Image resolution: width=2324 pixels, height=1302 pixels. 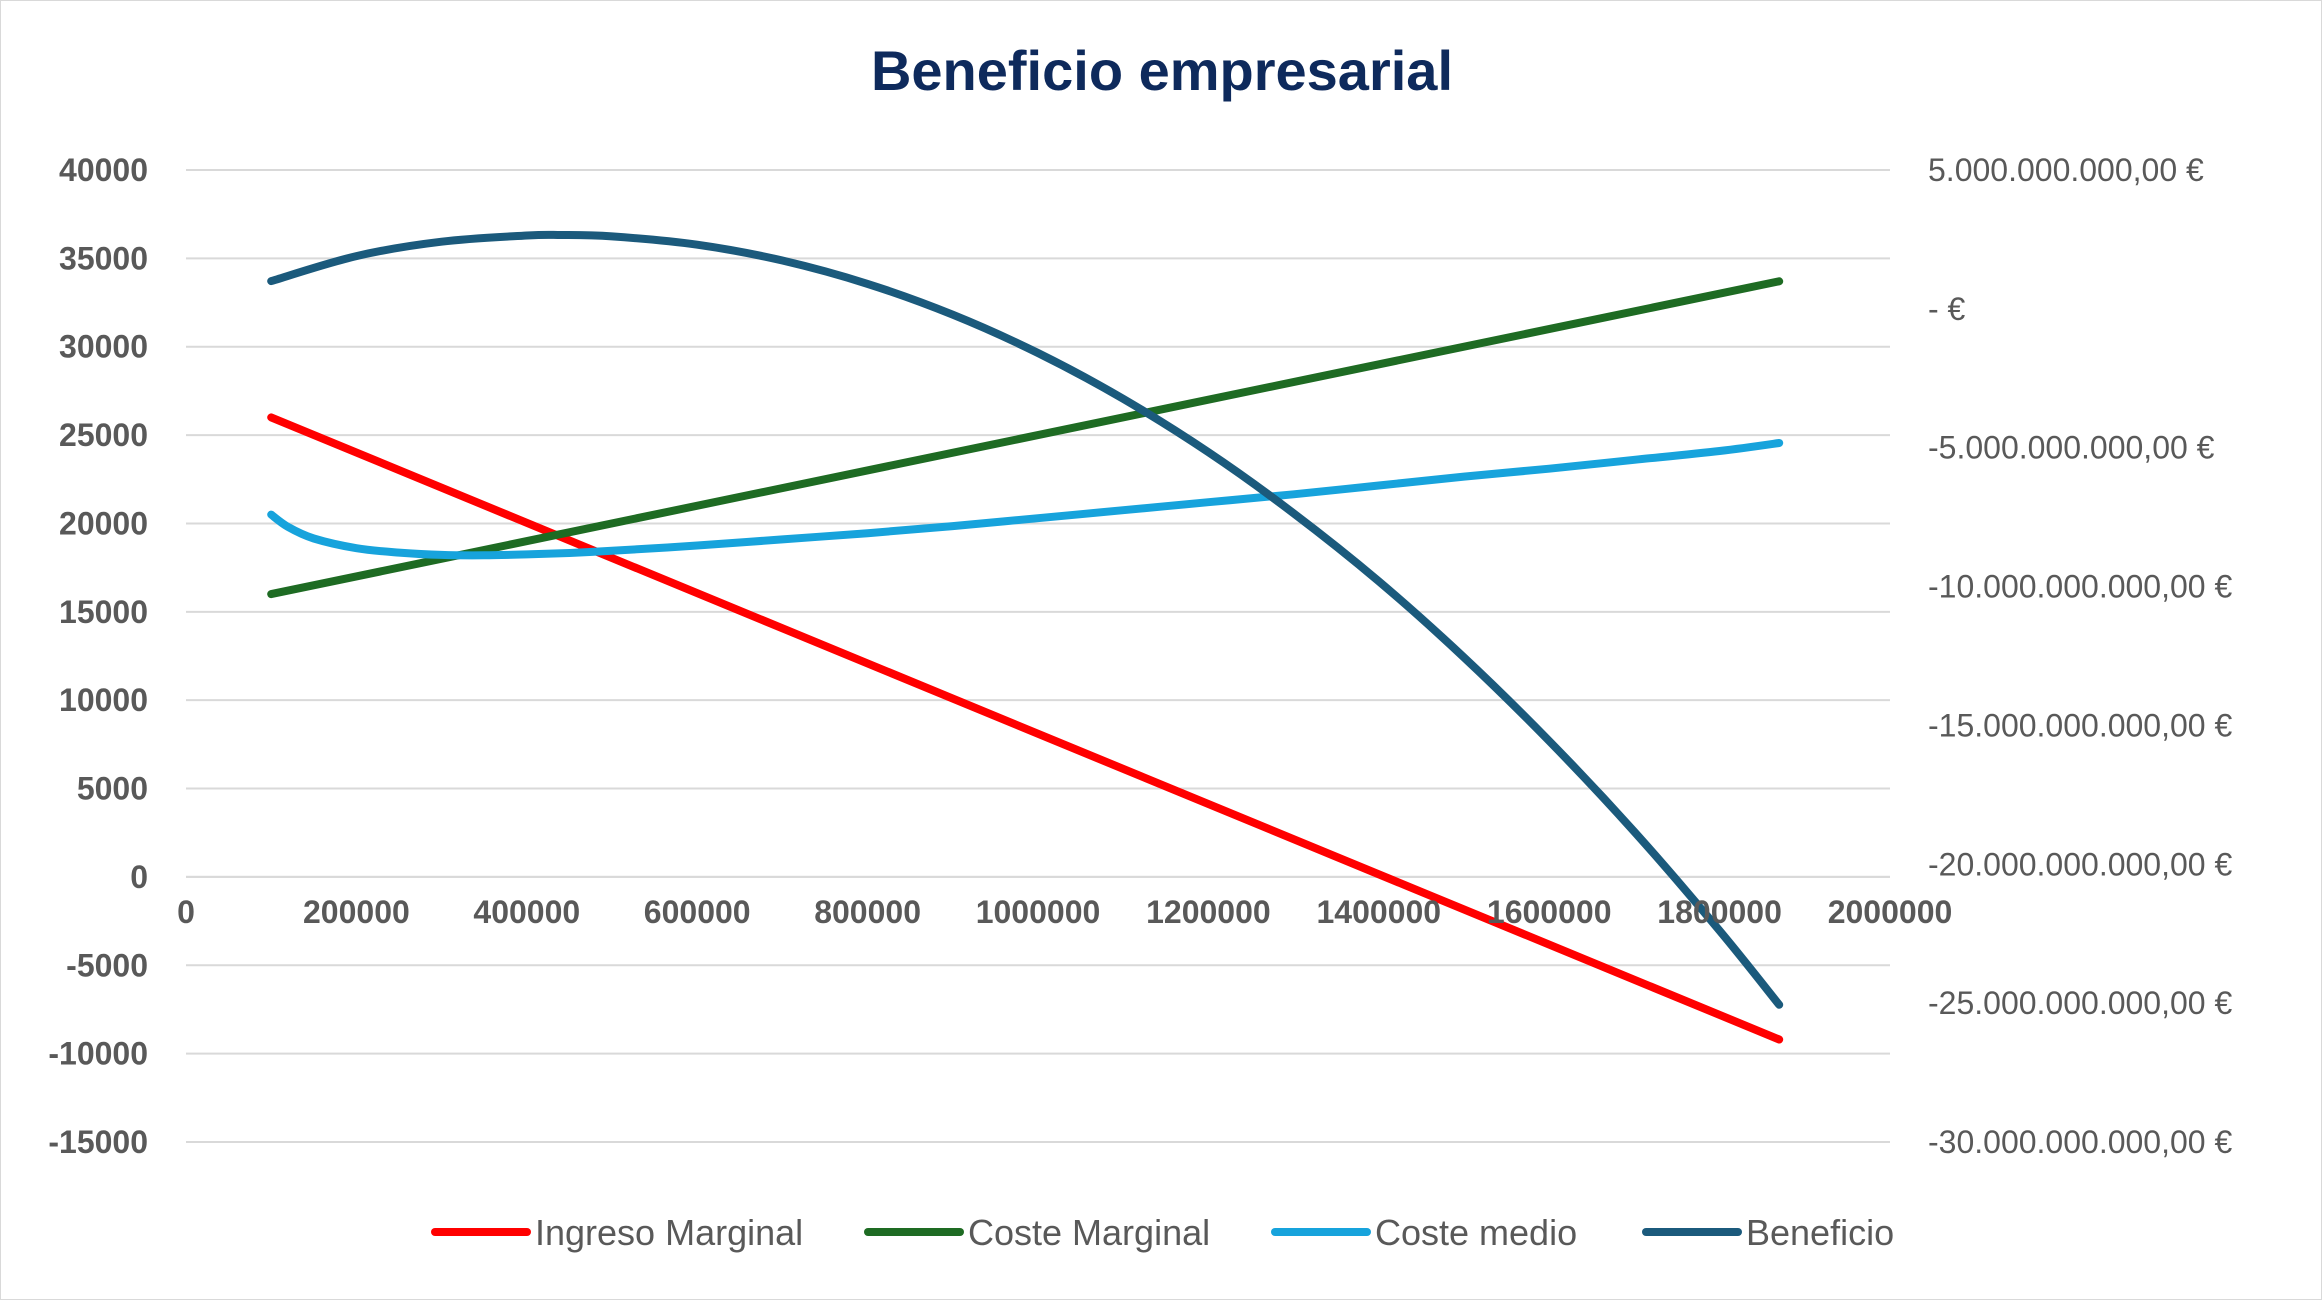 I want to click on x-tick-label: 400000, so click(x=526, y=912).